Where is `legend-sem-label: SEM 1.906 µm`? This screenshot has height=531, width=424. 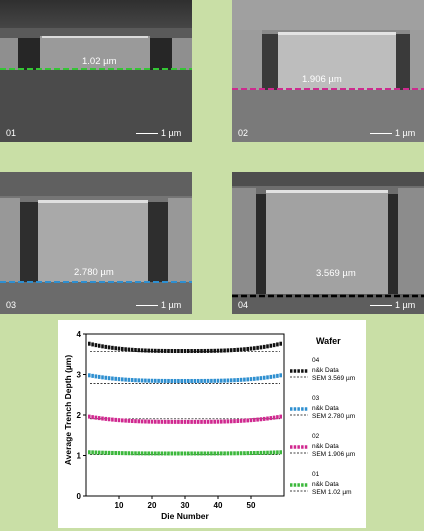 legend-sem-label: SEM 1.906 µm is located at coordinates (333, 454).